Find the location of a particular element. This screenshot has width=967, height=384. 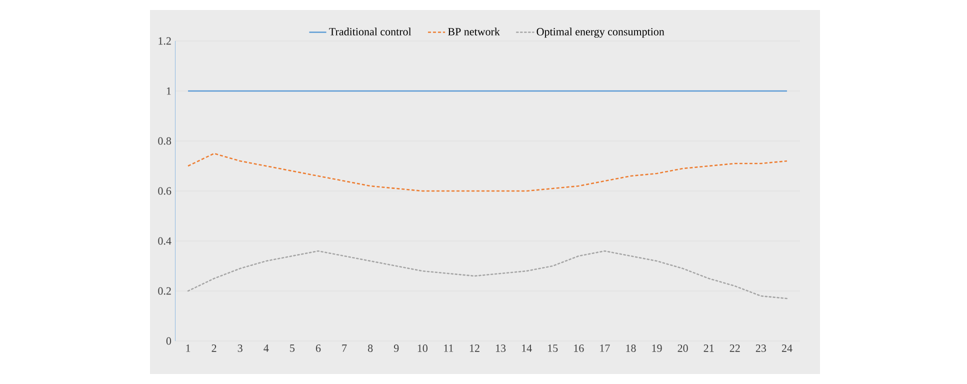

x-tick-label: 20 is located at coordinates (683, 348).